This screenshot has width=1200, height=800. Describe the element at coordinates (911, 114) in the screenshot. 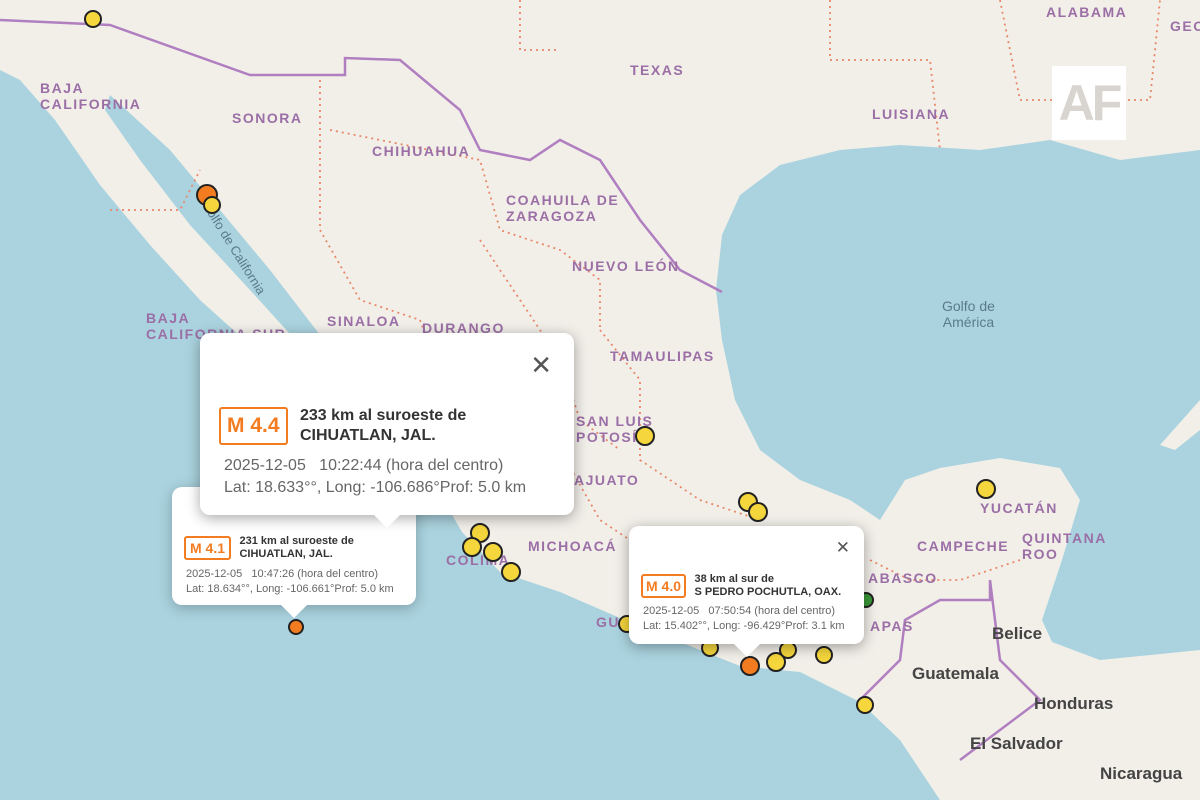

I see `map-label-luisiana: LUISIANA` at that location.